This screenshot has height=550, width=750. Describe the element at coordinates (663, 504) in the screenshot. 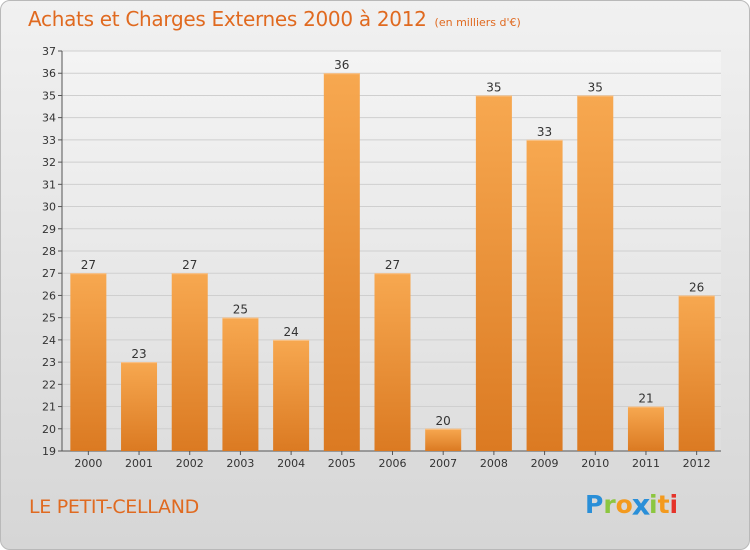

I see `logo-letter: t` at that location.